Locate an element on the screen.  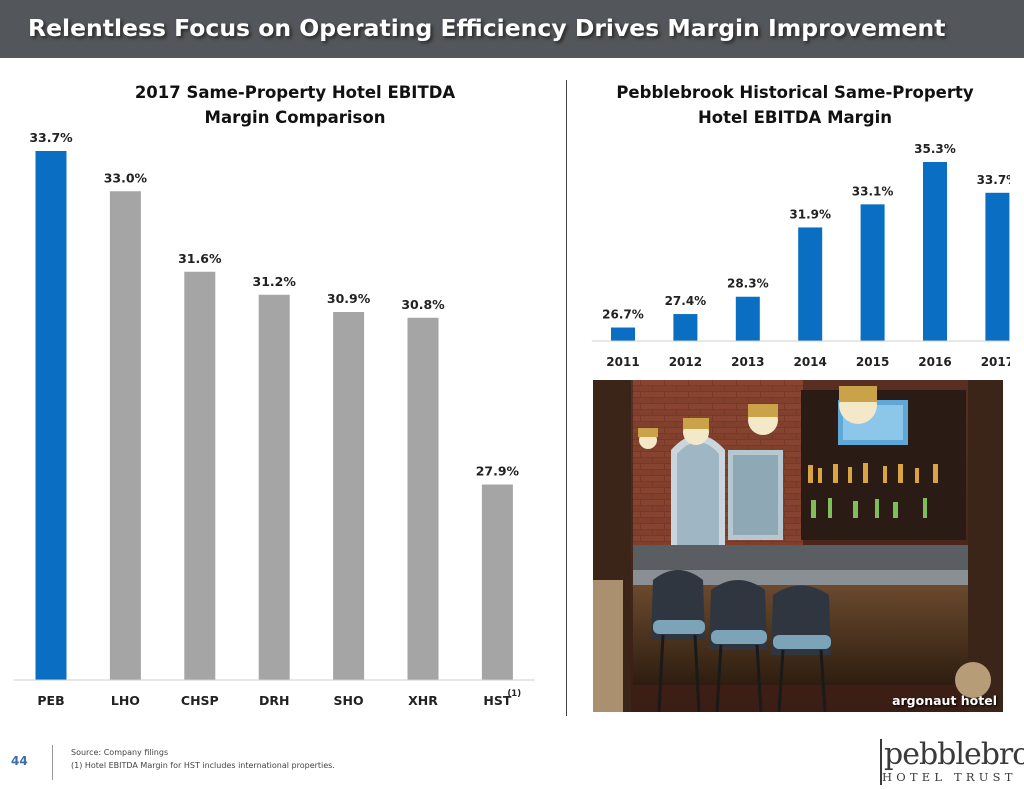
chart1-title-line1: 2017 Same-Property Hotel EBITDA is located at coordinates (295, 92).